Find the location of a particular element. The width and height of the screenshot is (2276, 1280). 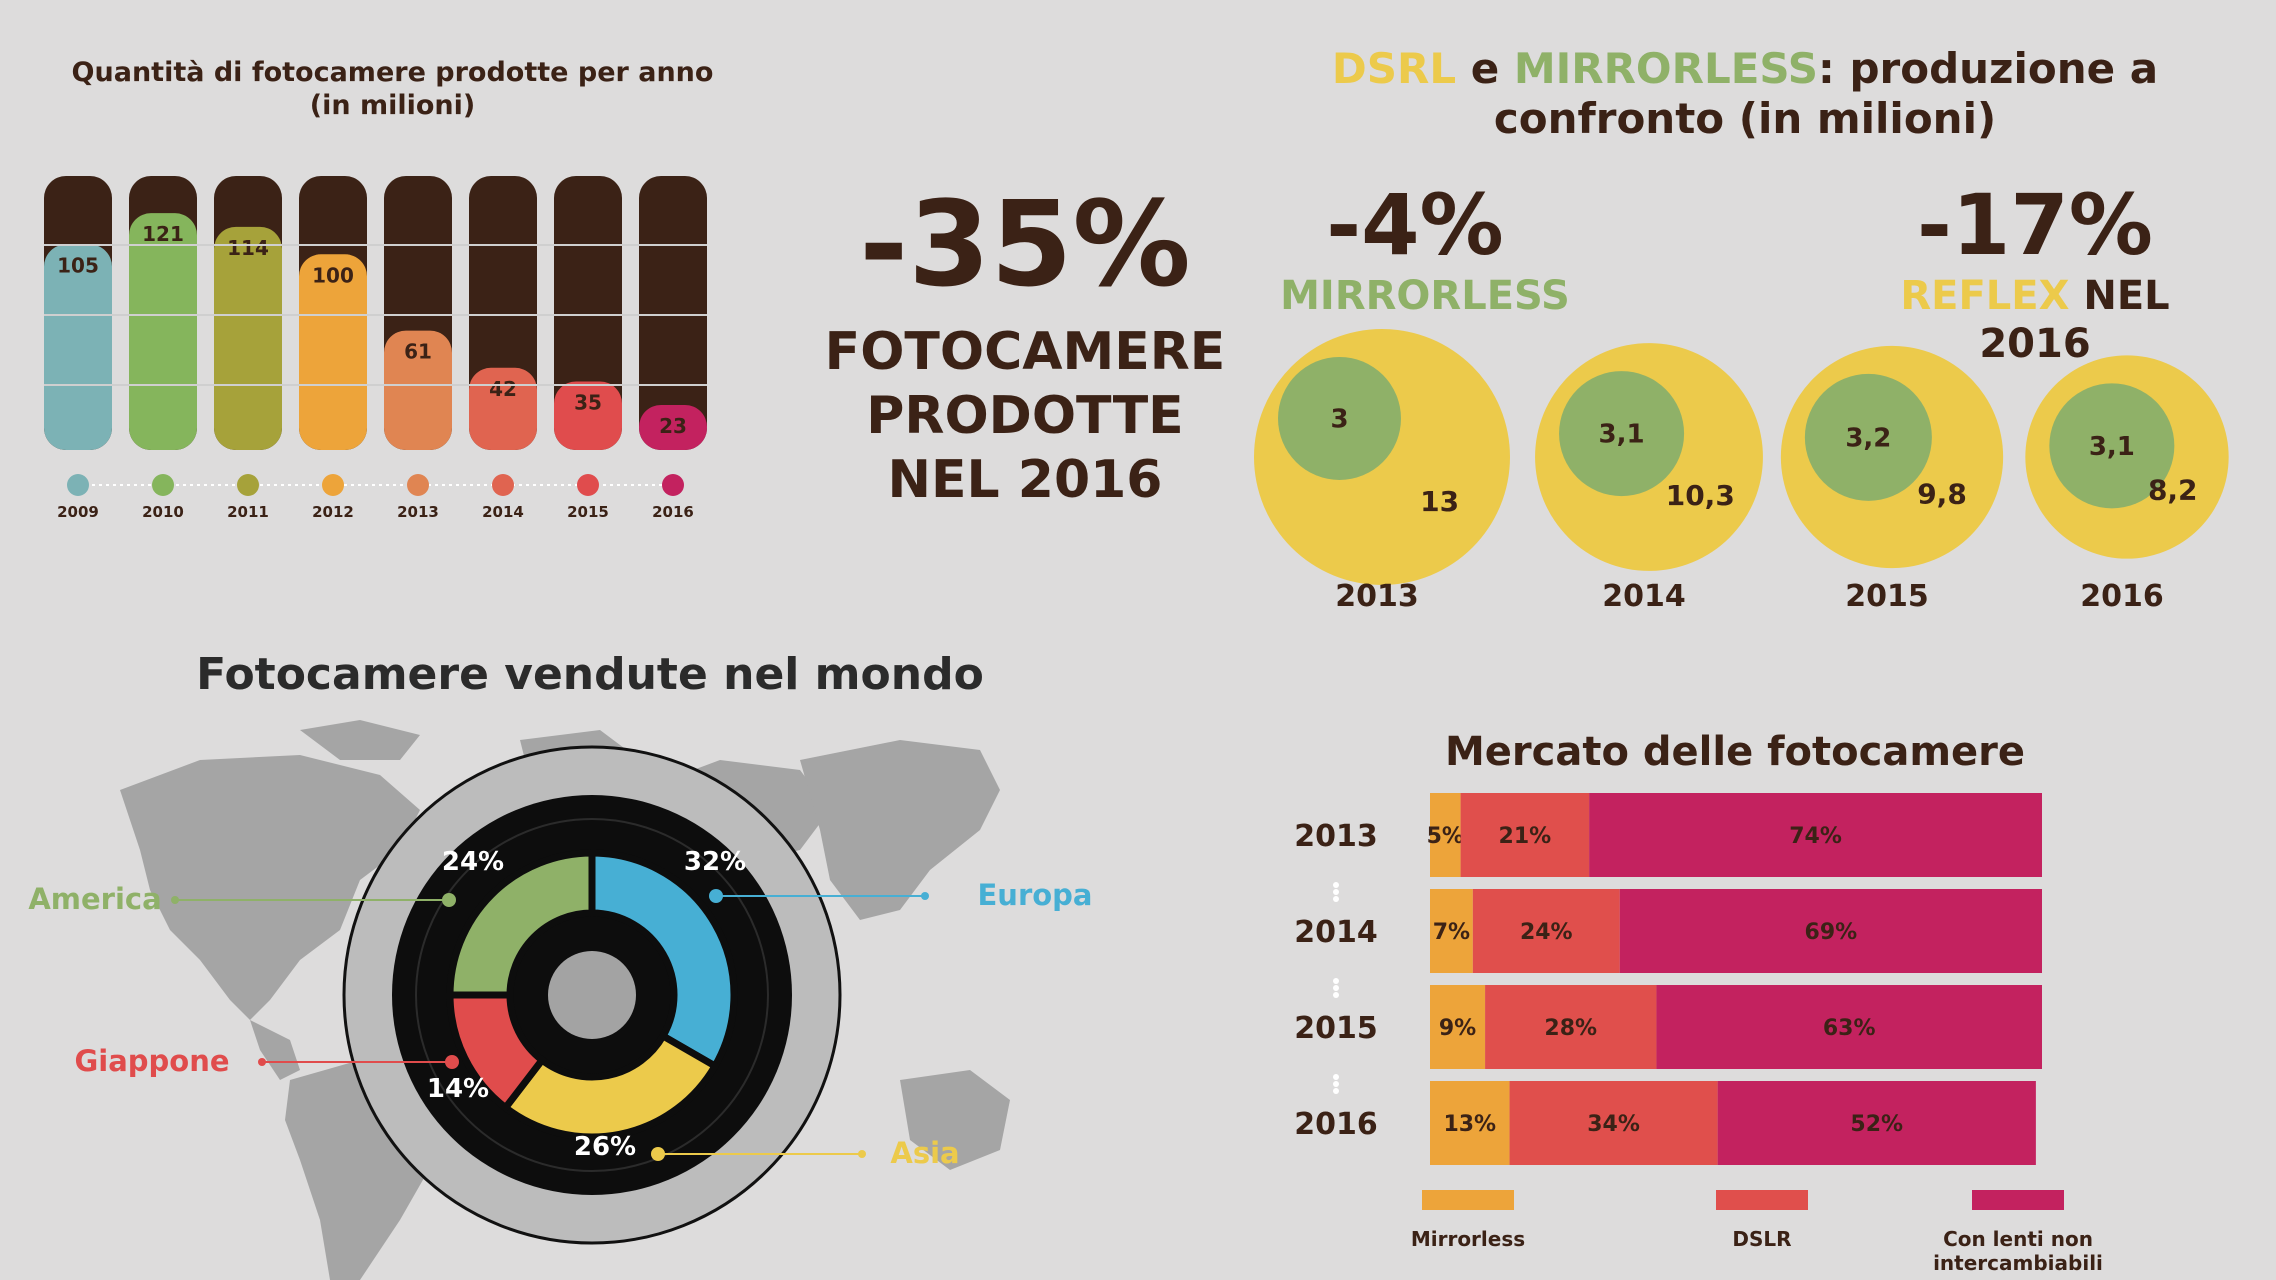

region-label: Europa is located at coordinates (1034, 895).